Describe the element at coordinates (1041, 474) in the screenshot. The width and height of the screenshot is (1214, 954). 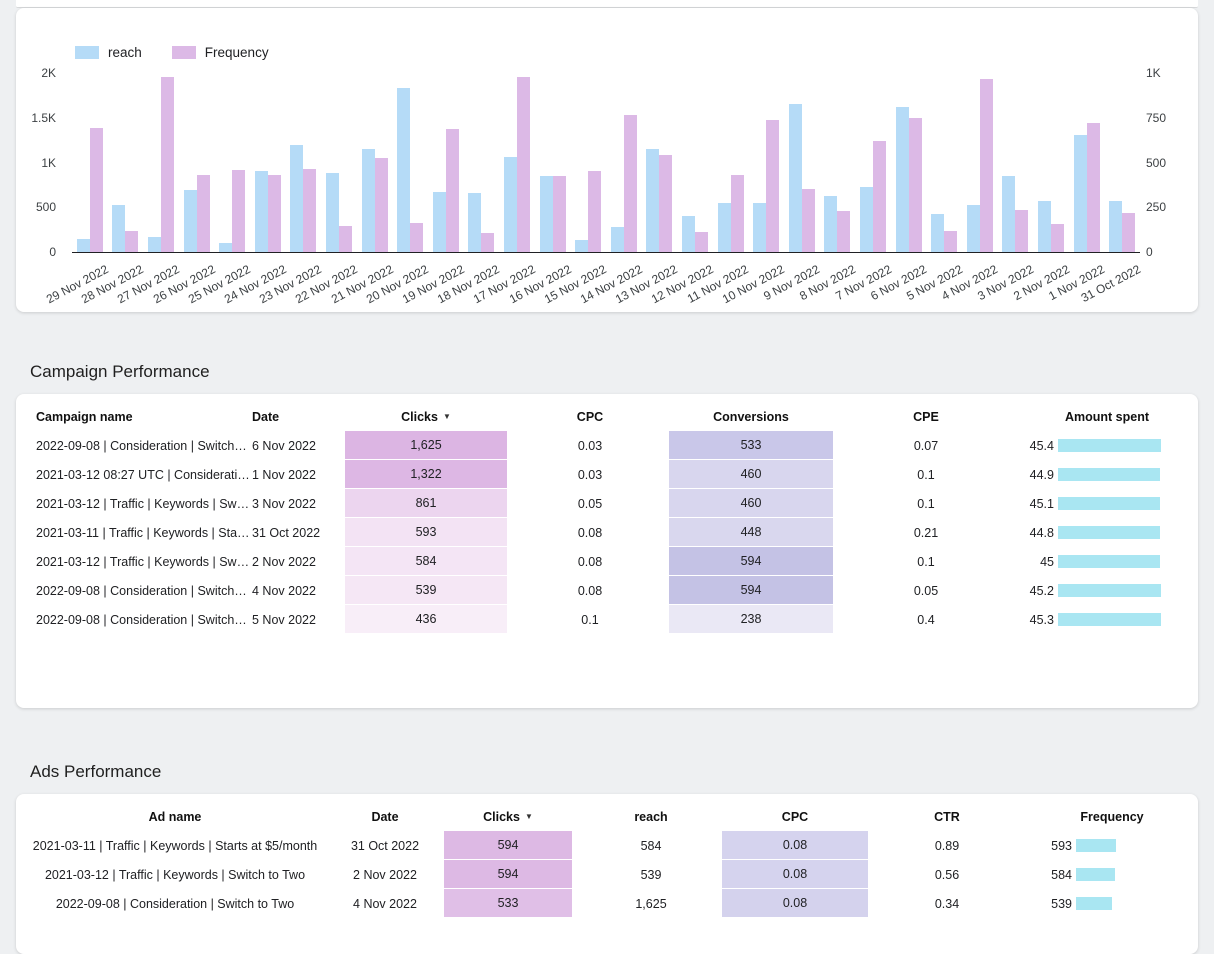
I see `cell-amount: 44.9` at that location.